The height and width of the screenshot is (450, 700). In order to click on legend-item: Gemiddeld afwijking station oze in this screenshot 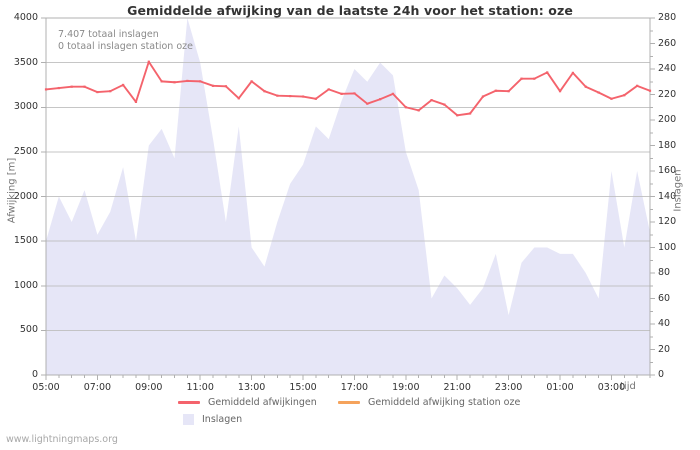, I will do `click(429, 402)`.